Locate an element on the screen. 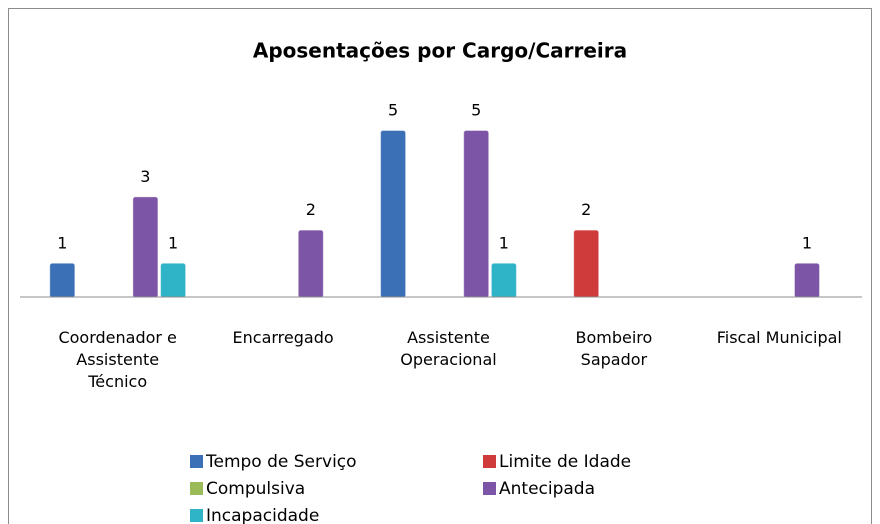  x-tick-label: Fiscal Municipal is located at coordinates (779, 337).